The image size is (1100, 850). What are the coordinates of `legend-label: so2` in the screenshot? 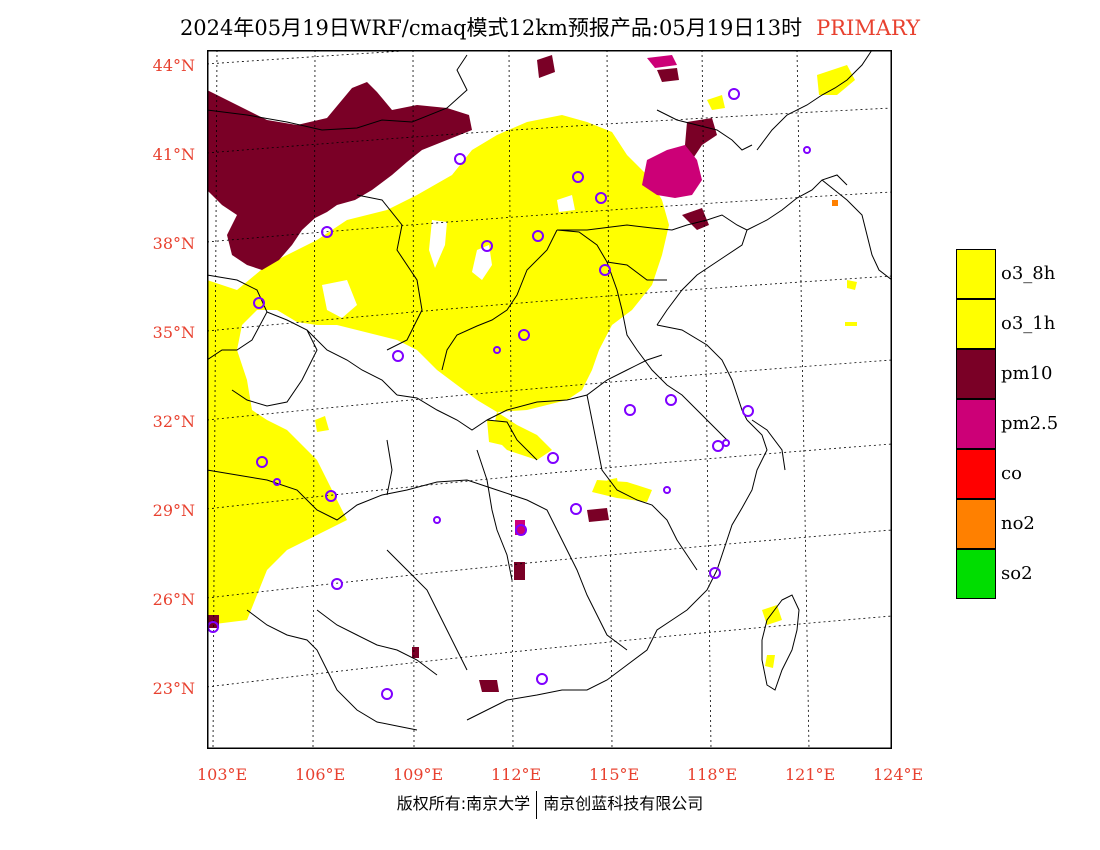 It's located at (1017, 573).